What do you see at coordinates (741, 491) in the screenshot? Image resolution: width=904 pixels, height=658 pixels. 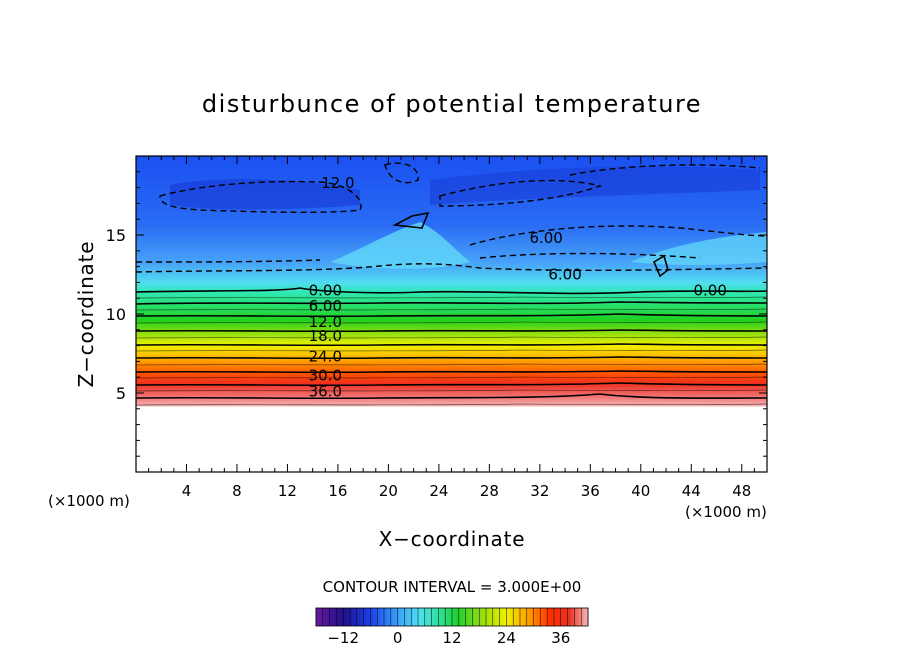 I see `x-tick-label: 48` at bounding box center [741, 491].